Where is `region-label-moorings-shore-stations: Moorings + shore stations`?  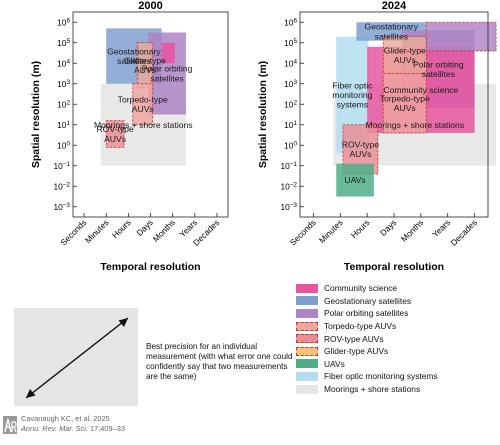
region-label-moorings-shore-stations: Moorings + shore stations is located at coordinates (414, 125).